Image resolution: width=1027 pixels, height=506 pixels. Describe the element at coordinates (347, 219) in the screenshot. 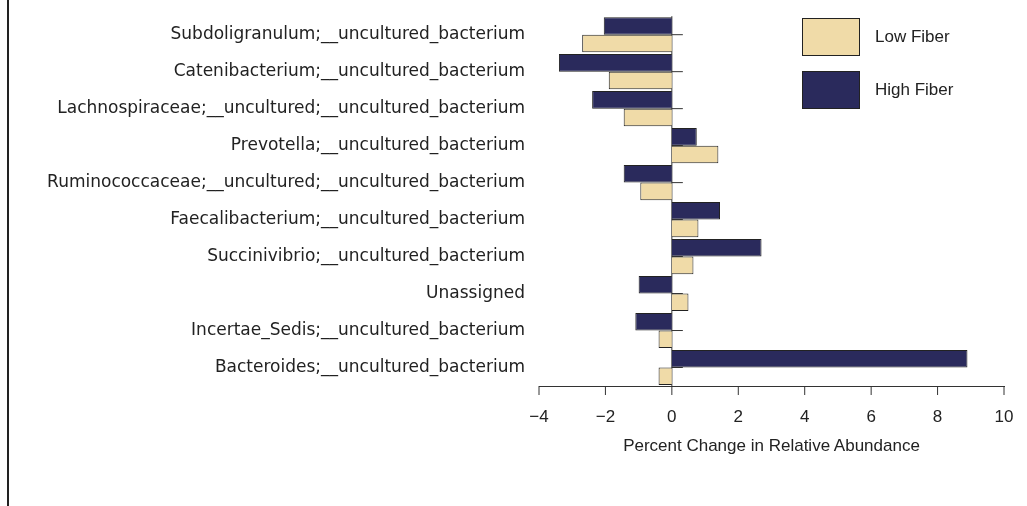

I see `y-tick-label: Faecalibacterium;__uncultured_bacterium` at that location.